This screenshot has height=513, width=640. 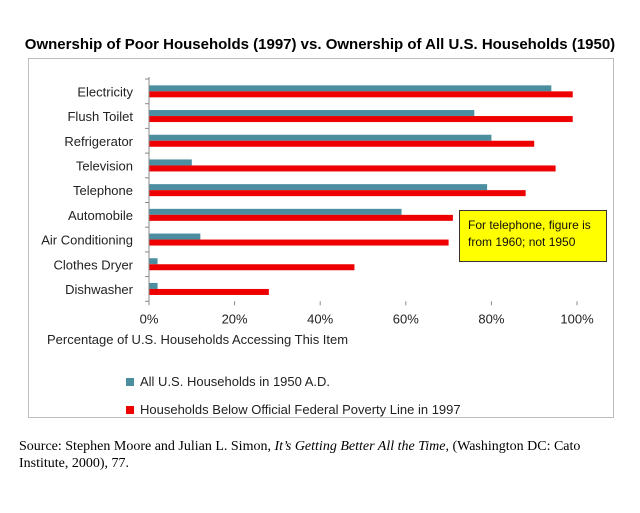 I want to click on bar-1997-refrigerator, so click(x=342, y=143).